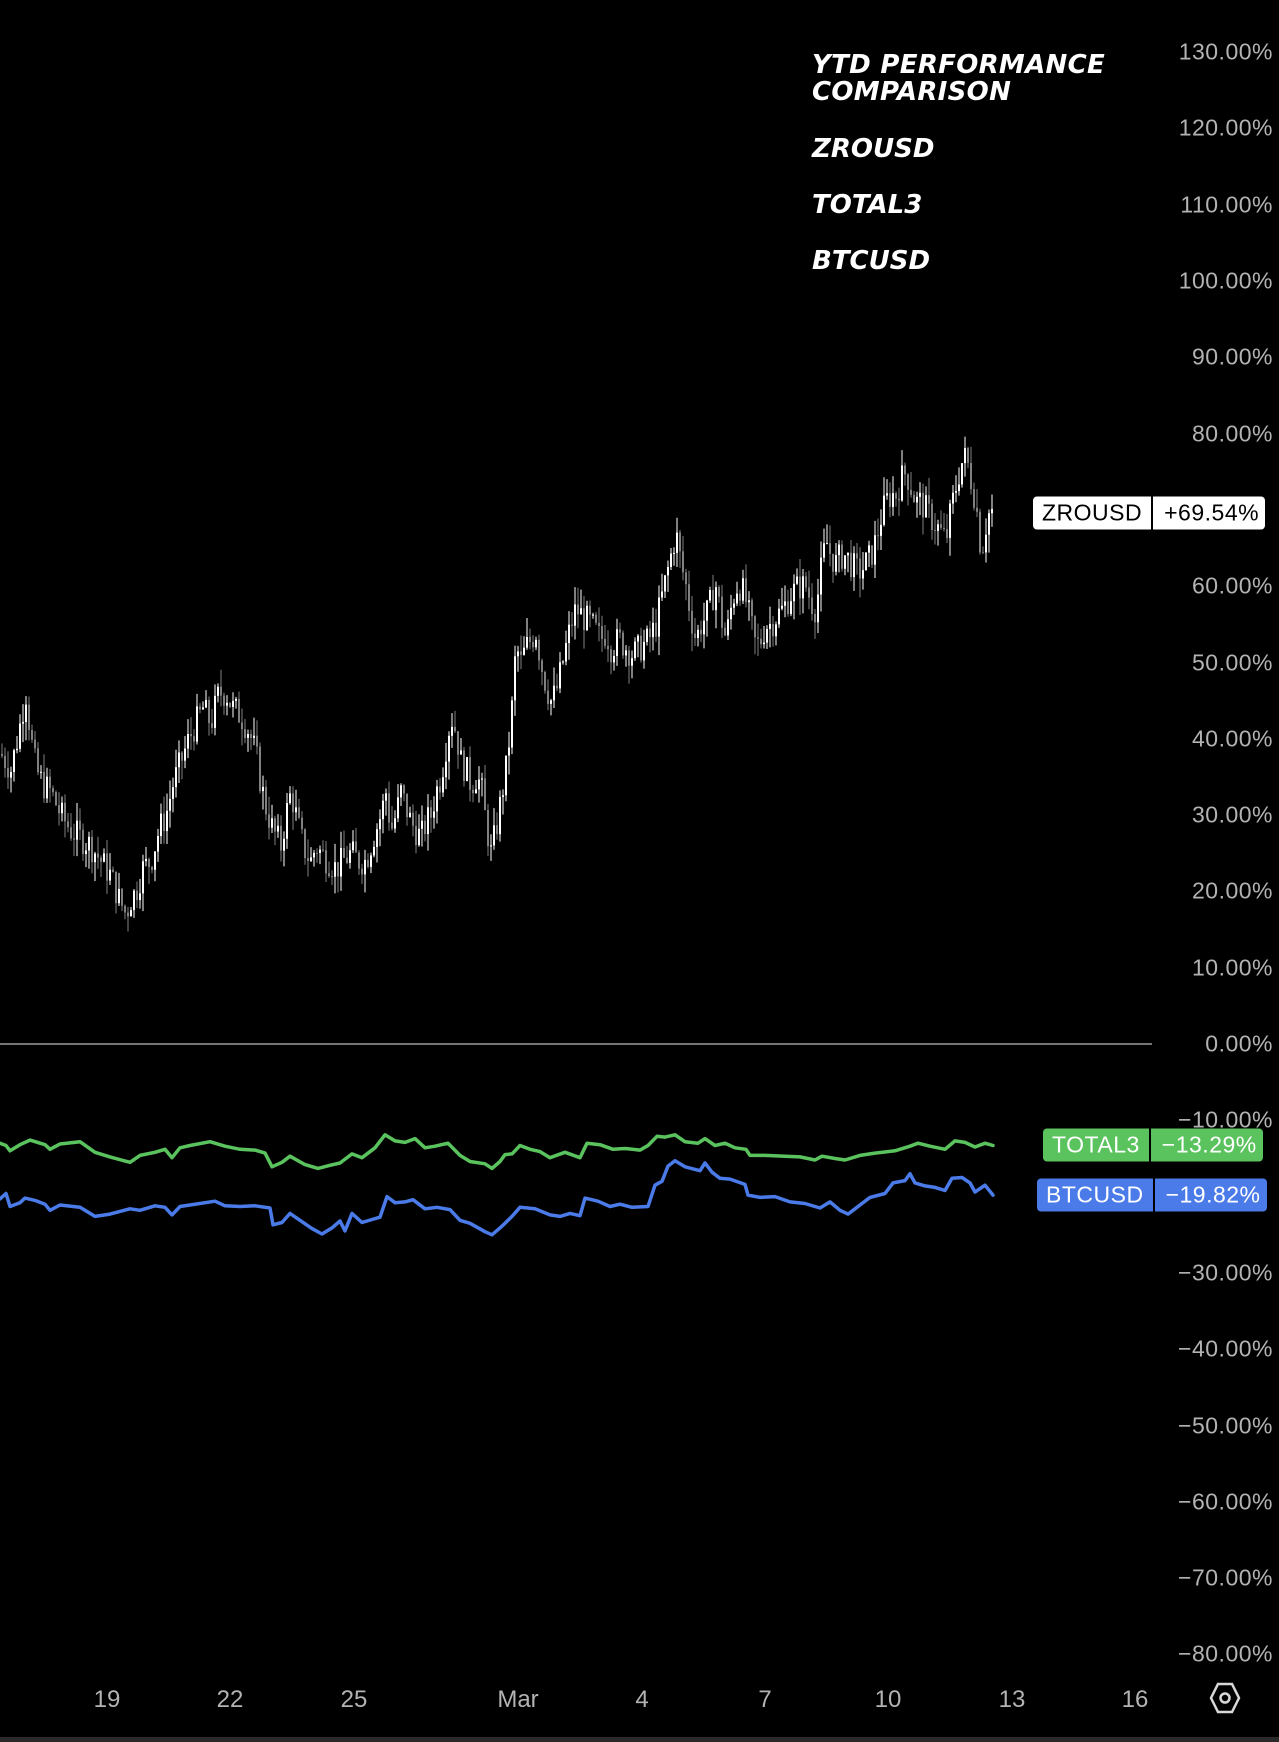 Image resolution: width=1279 pixels, height=1742 pixels. Describe the element at coordinates (1135, 1699) in the screenshot. I see `x-axis-tick-label: 16` at that location.